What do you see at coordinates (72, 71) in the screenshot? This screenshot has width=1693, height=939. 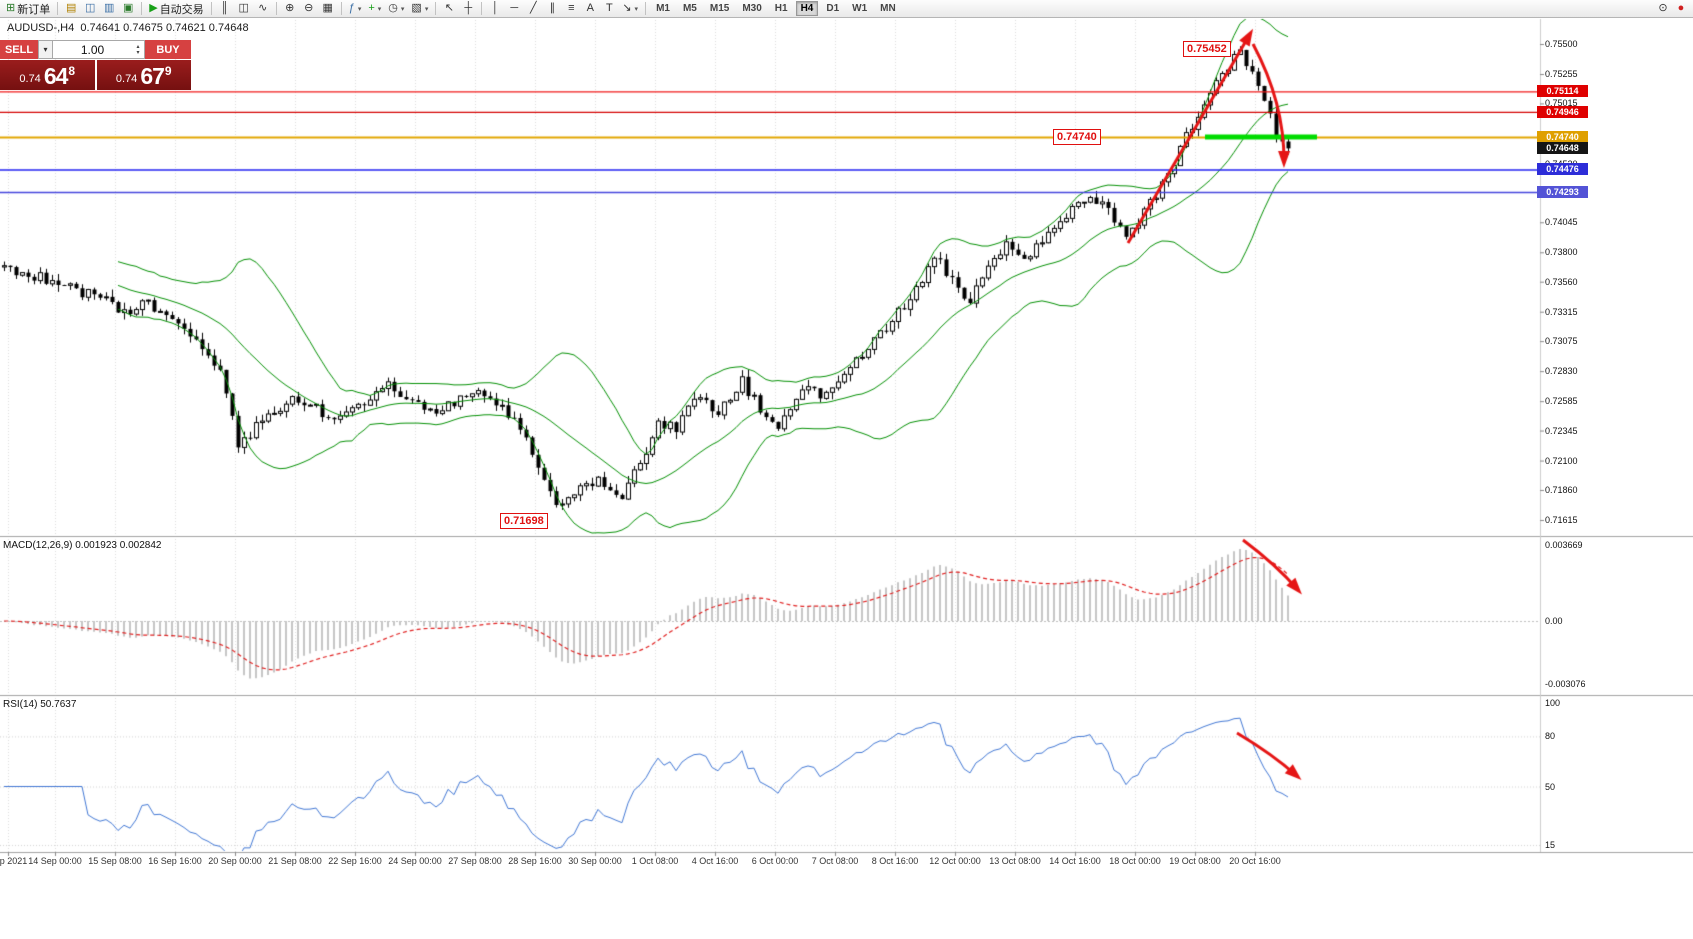 I see `sell-price-pip: 8` at bounding box center [72, 71].